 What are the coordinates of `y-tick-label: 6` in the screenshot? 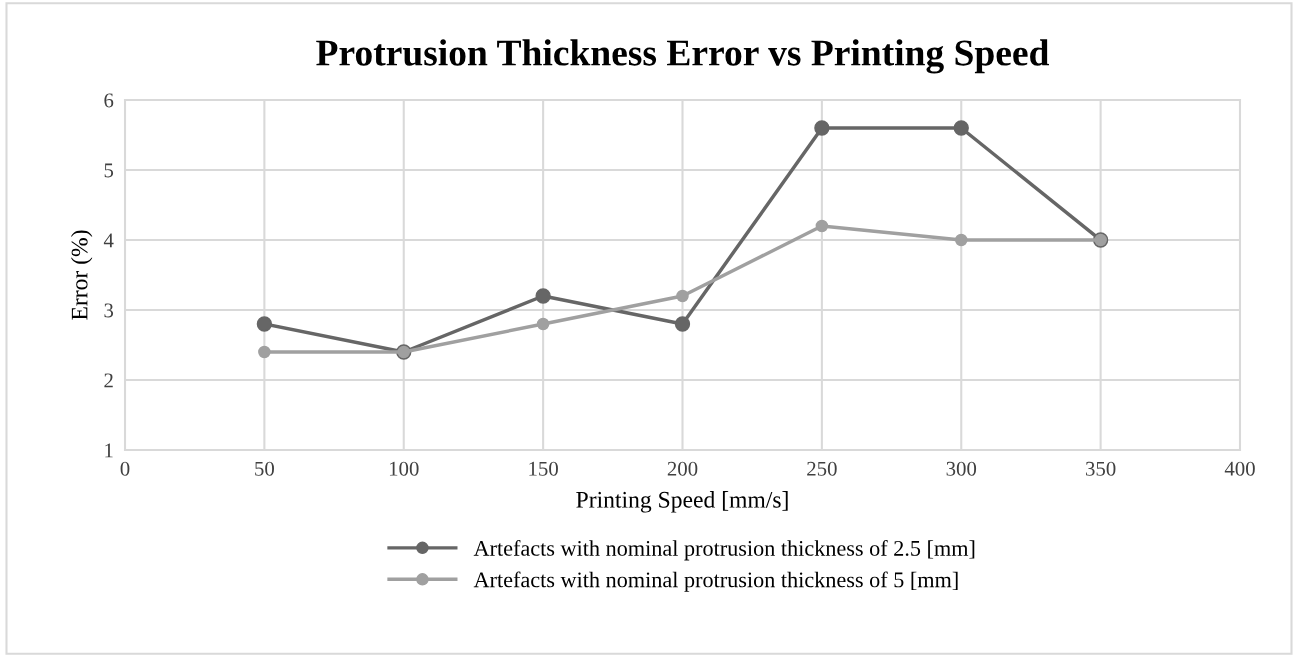 It's located at (109, 100).